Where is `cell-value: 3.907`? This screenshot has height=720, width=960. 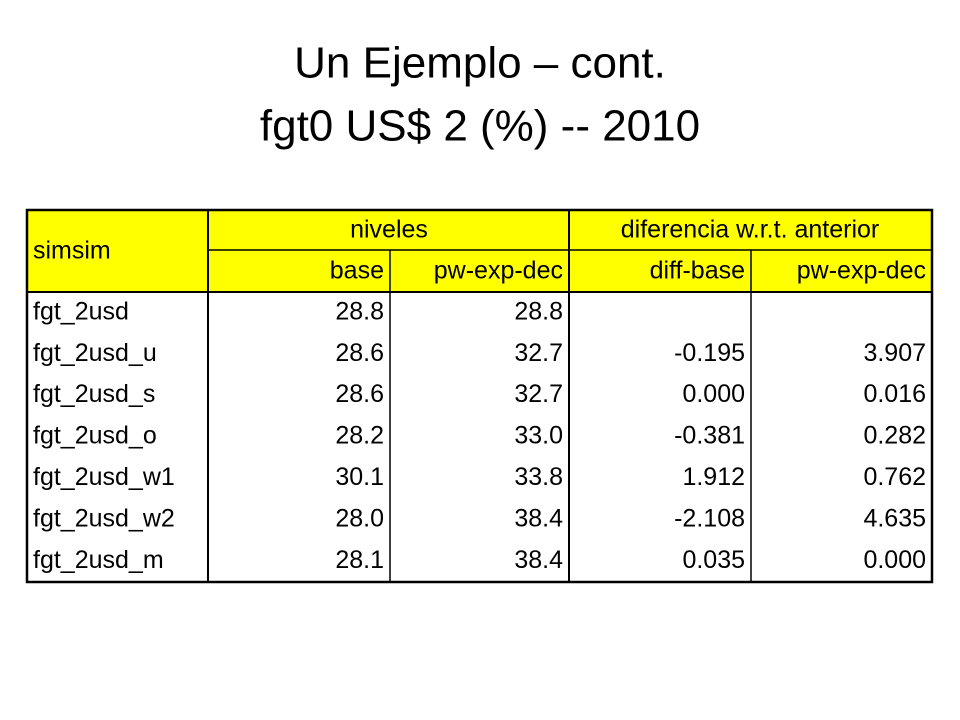 cell-value: 3.907 is located at coordinates (894, 353).